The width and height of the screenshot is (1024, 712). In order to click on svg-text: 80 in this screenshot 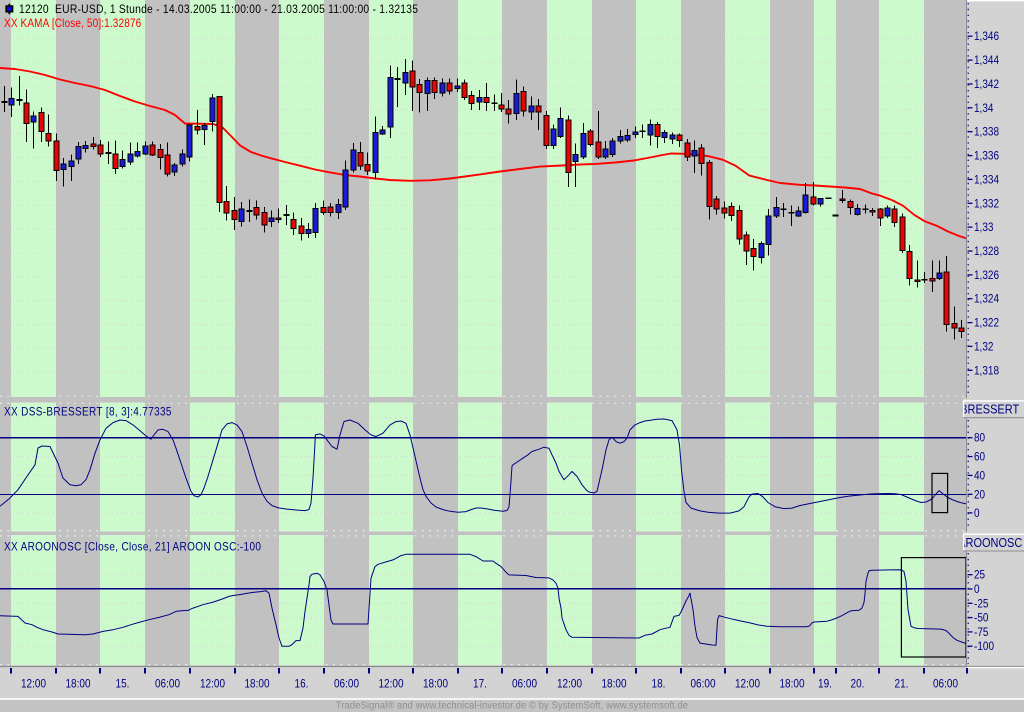, I will do `click(979, 438)`.